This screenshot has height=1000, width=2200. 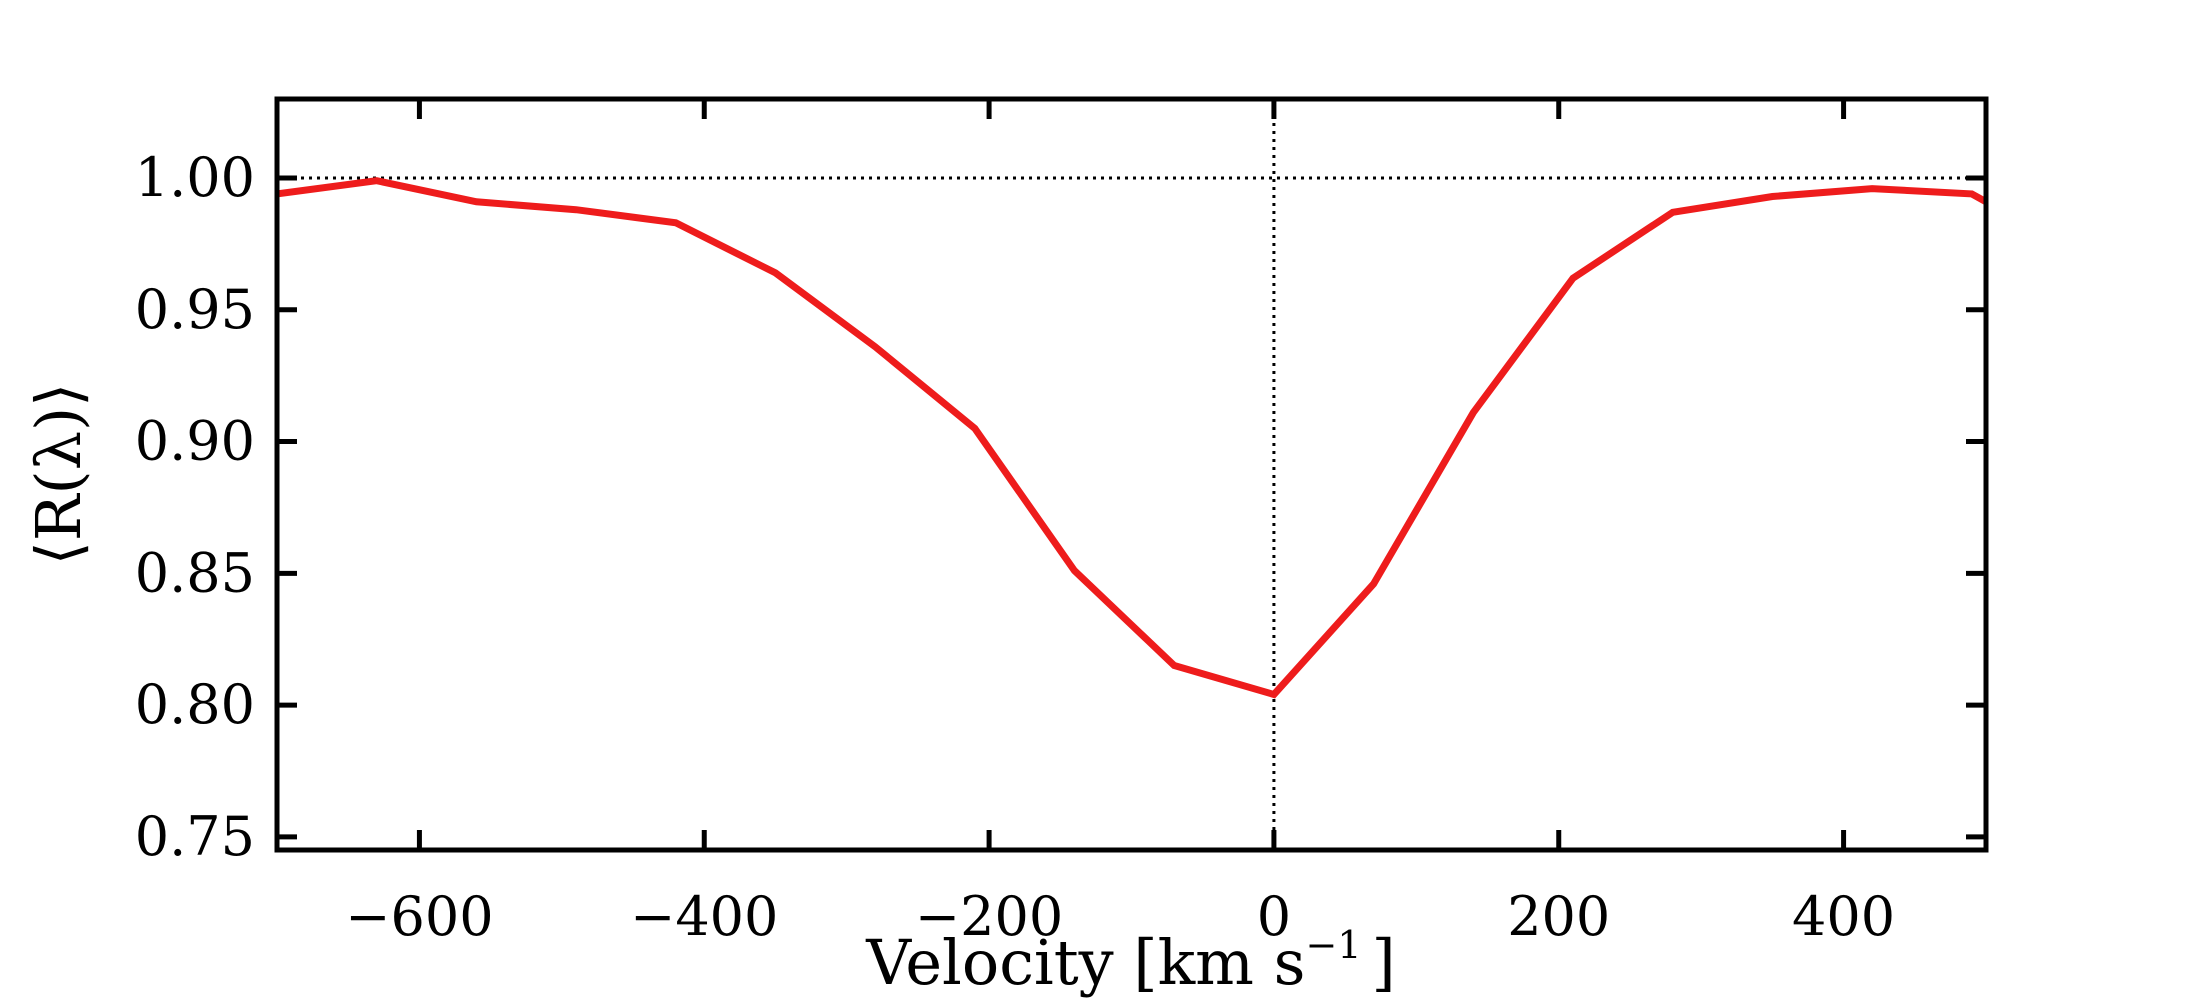 What do you see at coordinates (1274, 916) in the screenshot?
I see `x-tick-label: 0` at bounding box center [1274, 916].